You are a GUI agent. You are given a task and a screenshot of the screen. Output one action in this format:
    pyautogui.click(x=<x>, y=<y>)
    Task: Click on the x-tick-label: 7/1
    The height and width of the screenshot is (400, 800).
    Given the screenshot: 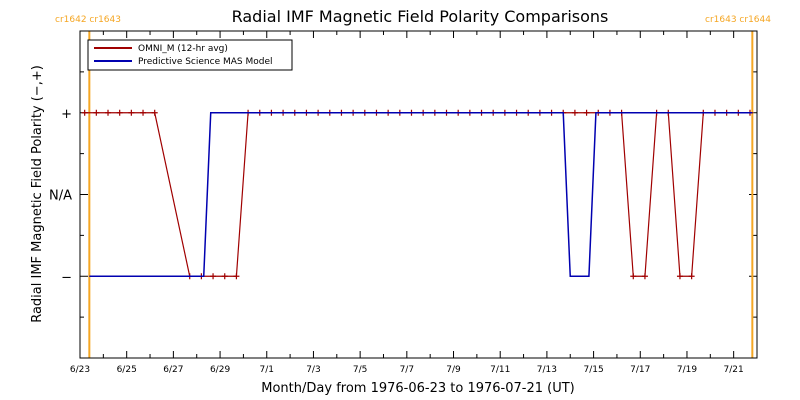 What is the action you would take?
    pyautogui.click(x=267, y=370)
    